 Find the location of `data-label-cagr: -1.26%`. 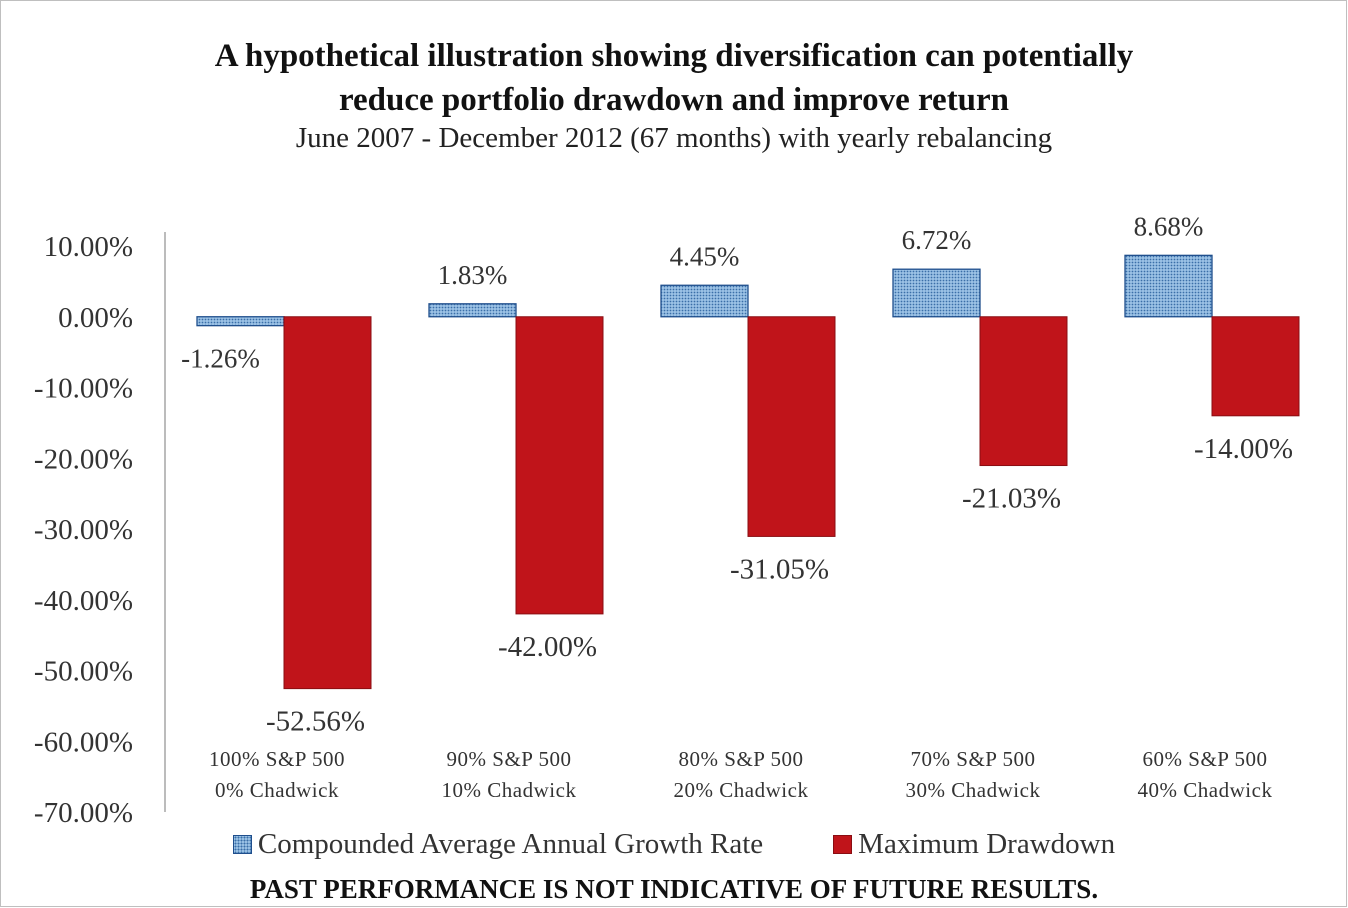

data-label-cagr: -1.26% is located at coordinates (220, 359).